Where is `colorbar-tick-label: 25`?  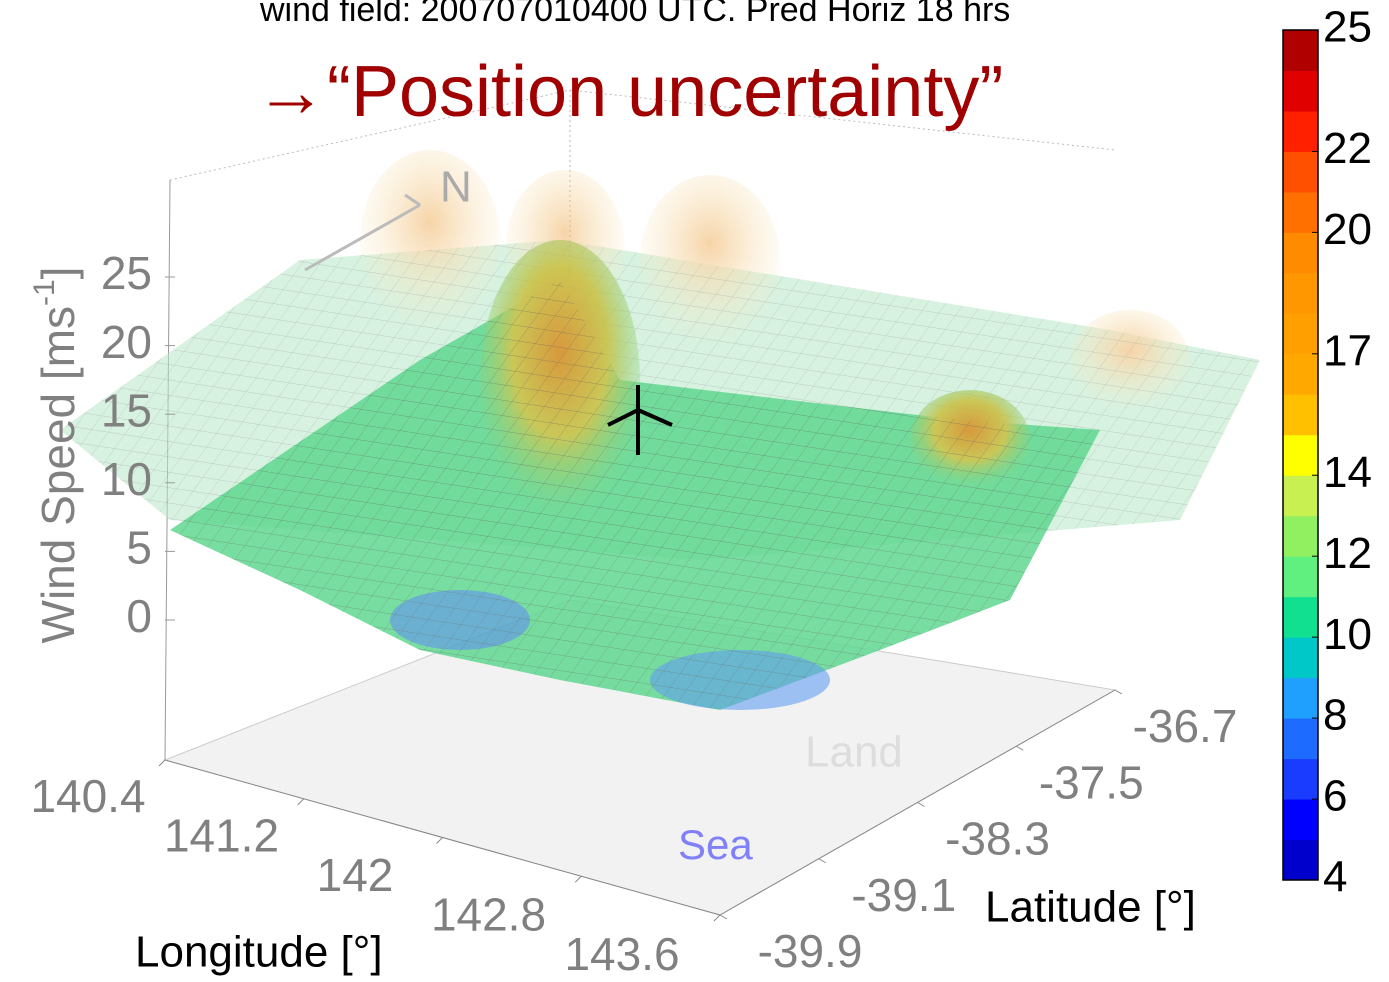 colorbar-tick-label: 25 is located at coordinates (1347, 27).